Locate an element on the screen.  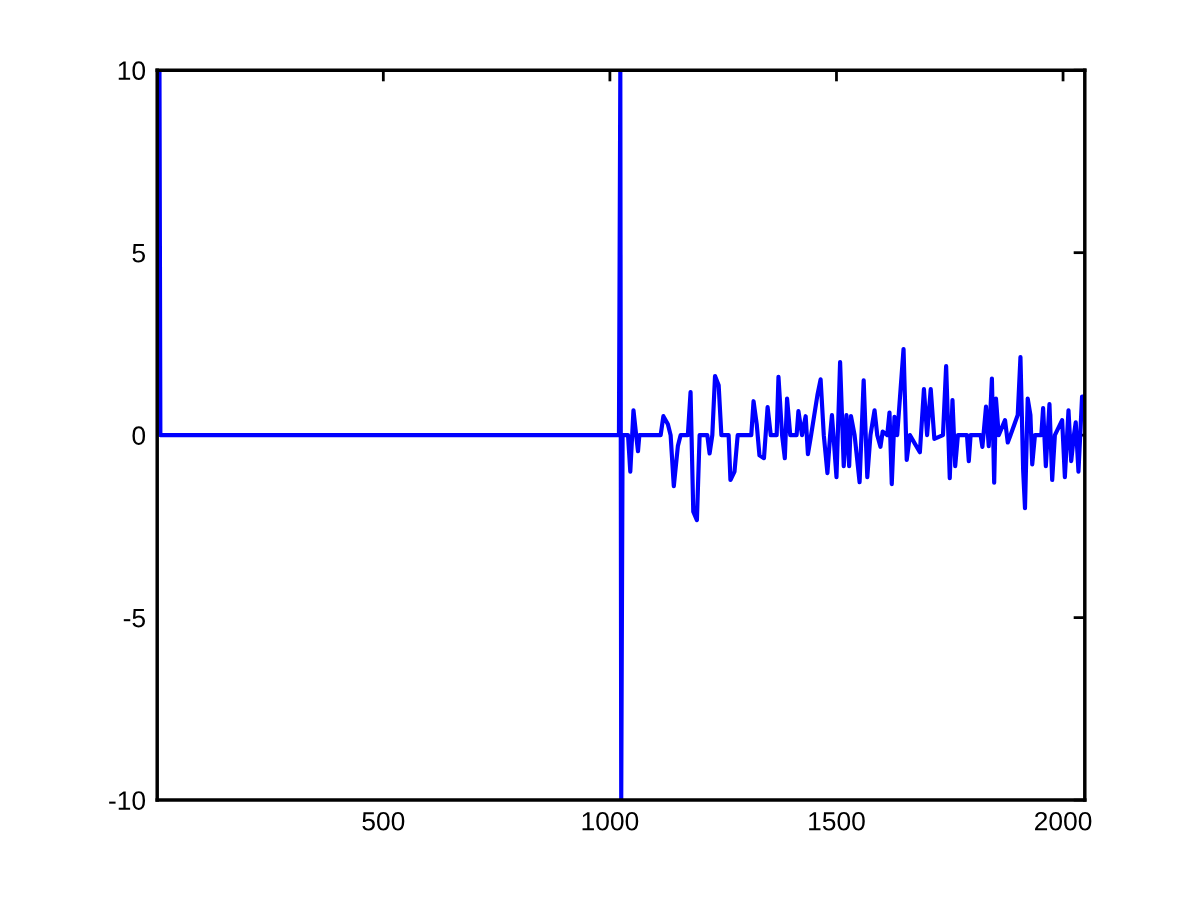
y-tick-label: -5 is located at coordinates (134, 618).